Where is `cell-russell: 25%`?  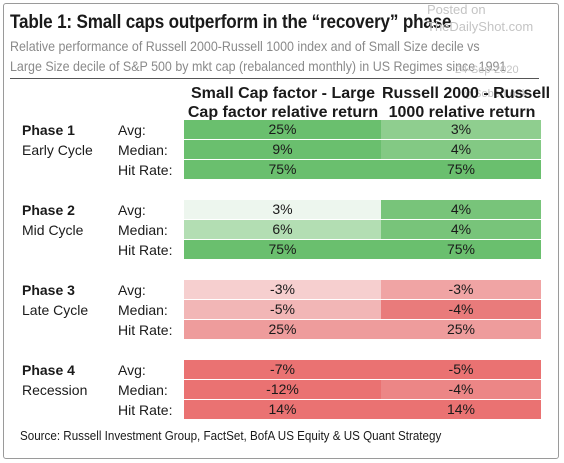
cell-russell: 25% is located at coordinates (461, 329).